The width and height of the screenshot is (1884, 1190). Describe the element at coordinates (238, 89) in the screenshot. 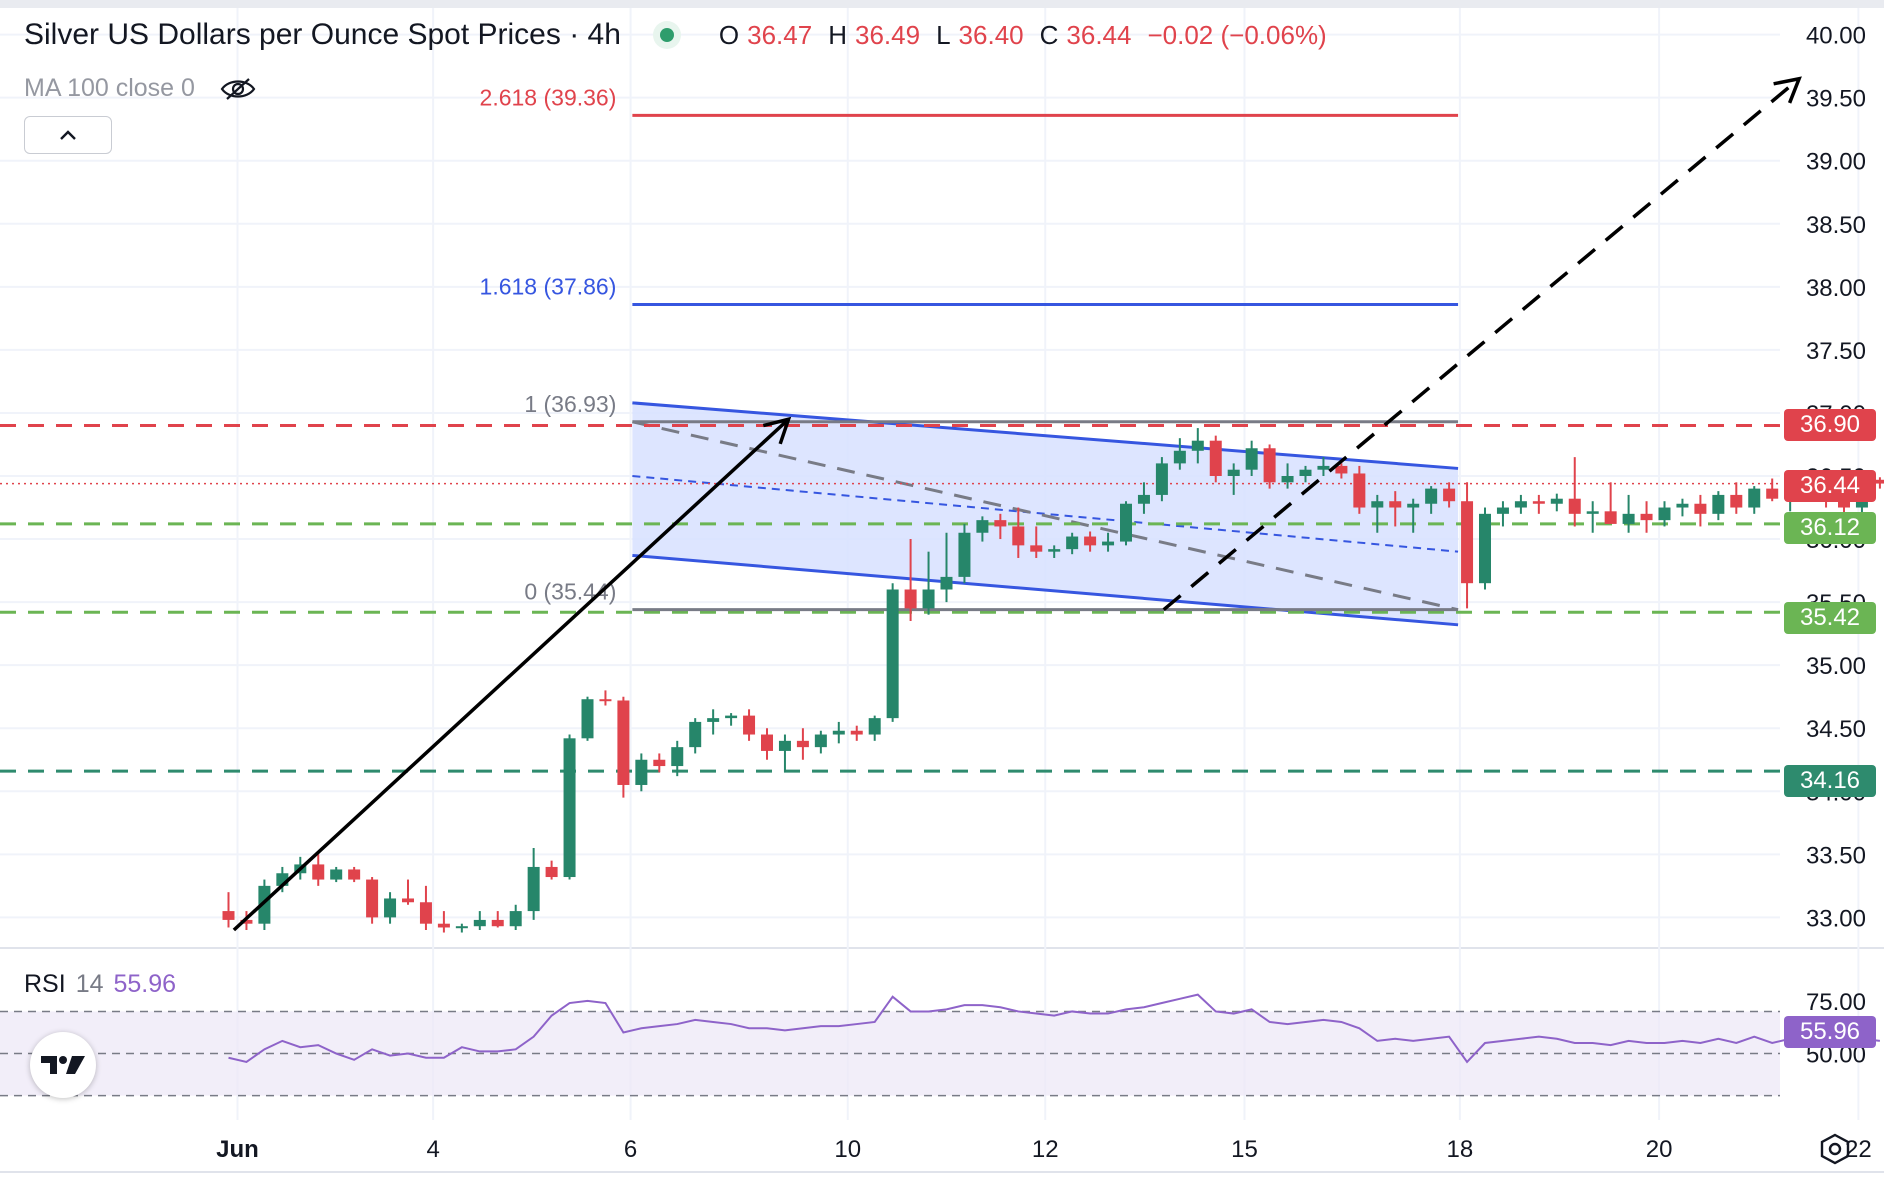

I see `eye-hidden-icon` at that location.